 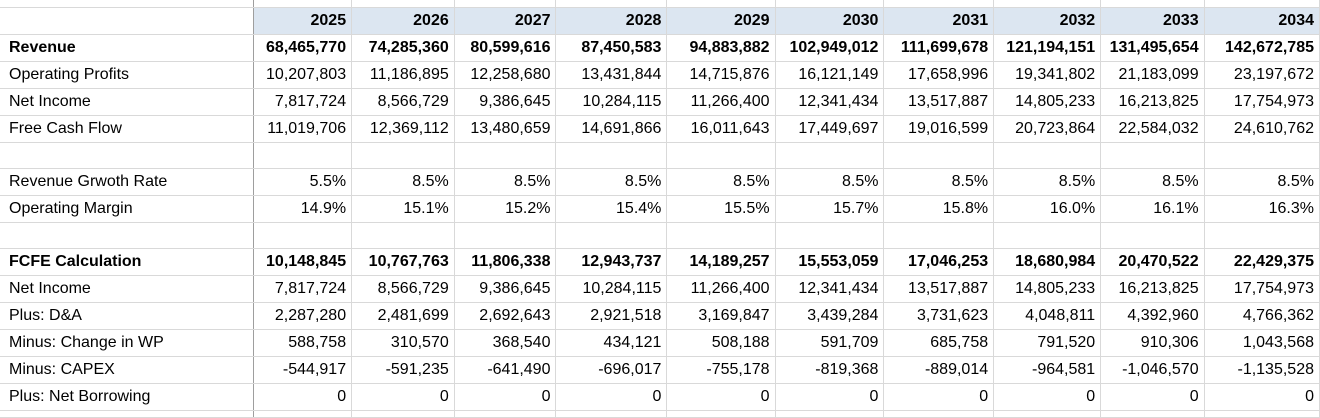 I want to click on cell-fcfe-net-income-2028: 10,284,115, so click(x=611, y=289).